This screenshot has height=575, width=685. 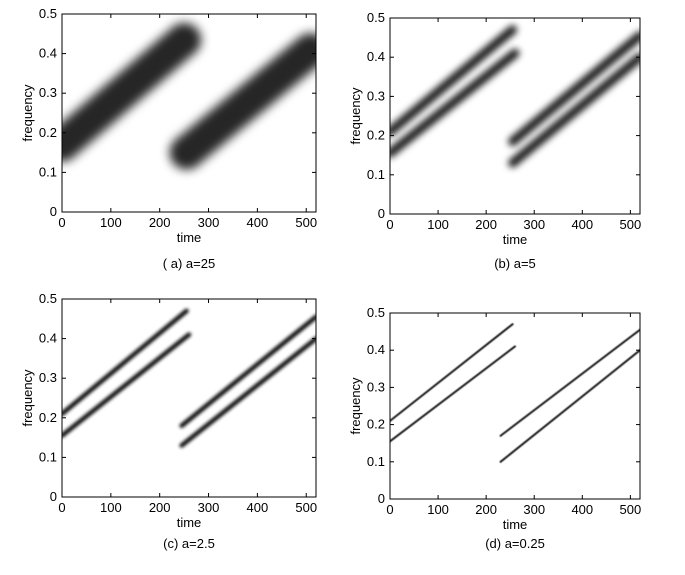 I want to click on caption: (d) a=0.25, so click(x=515, y=543).